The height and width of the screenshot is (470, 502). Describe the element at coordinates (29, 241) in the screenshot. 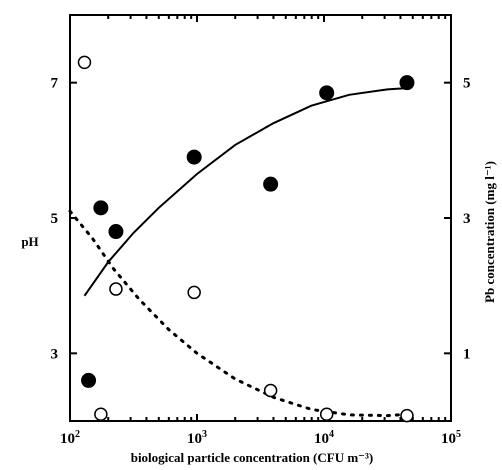

I see `y-axis-label: pH` at that location.